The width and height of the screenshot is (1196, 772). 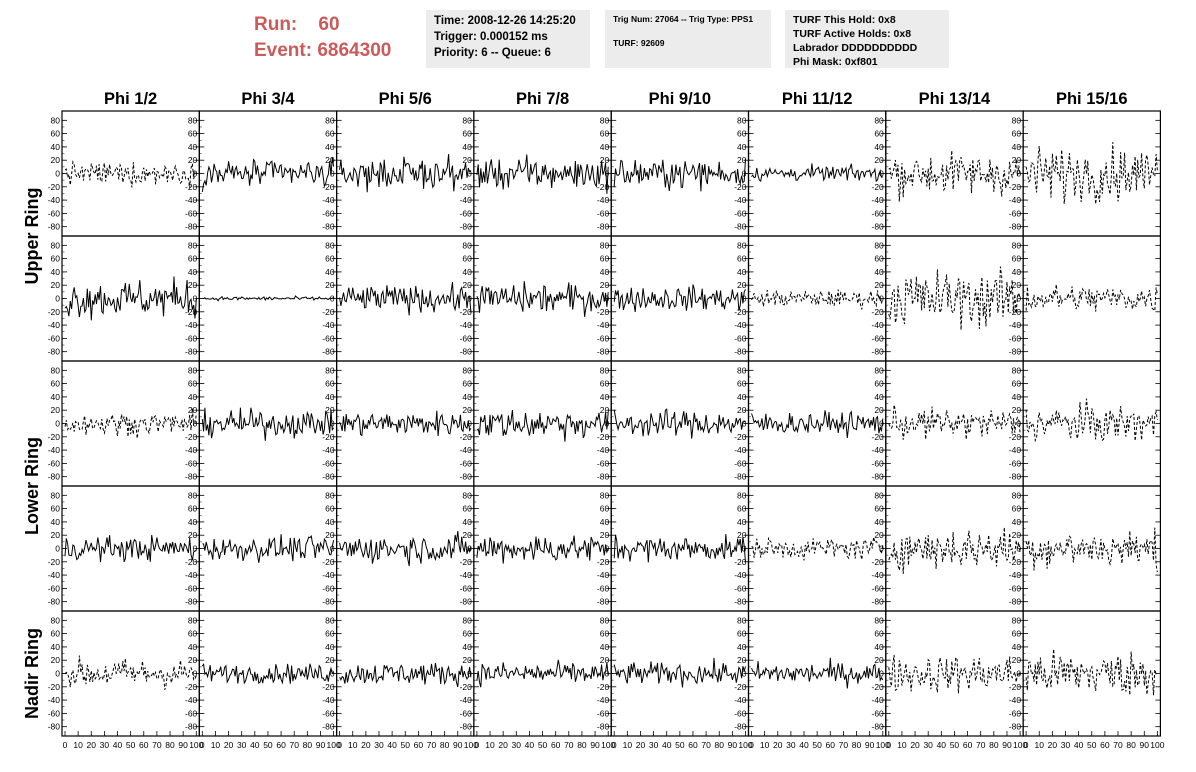 I want to click on run-value: 60, so click(x=329, y=24).